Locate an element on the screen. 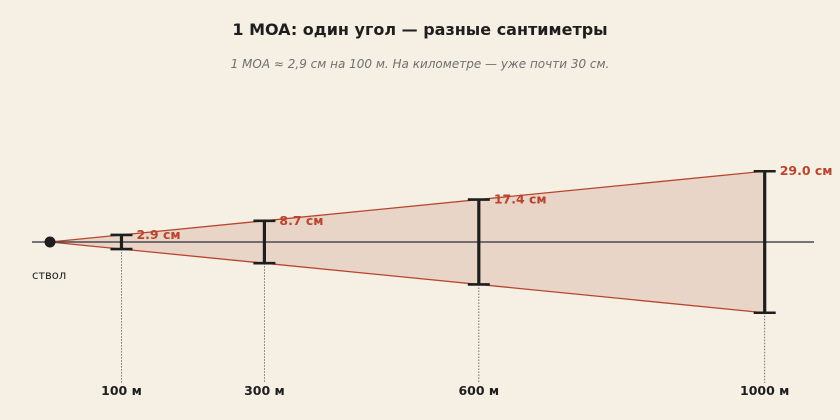 This screenshot has height=420, width=840. distance-label: 300 м is located at coordinates (264, 390).